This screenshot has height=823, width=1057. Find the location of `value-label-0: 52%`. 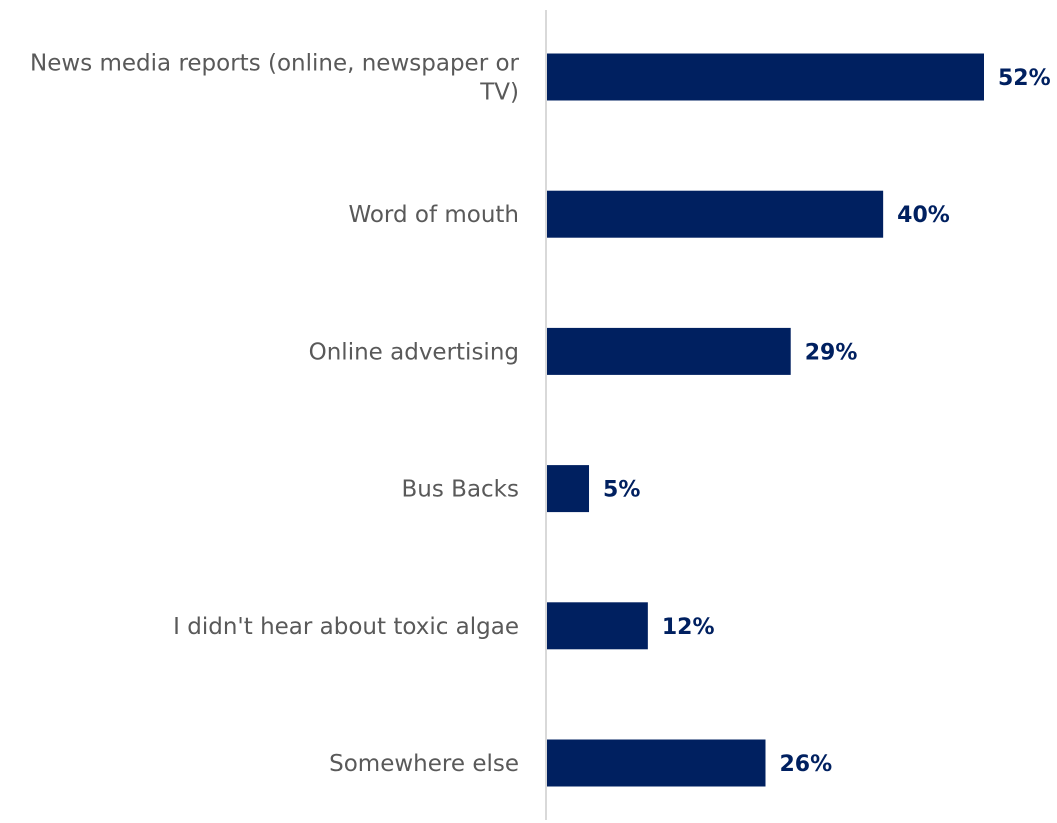

value-label-0: 52% is located at coordinates (1024, 78).